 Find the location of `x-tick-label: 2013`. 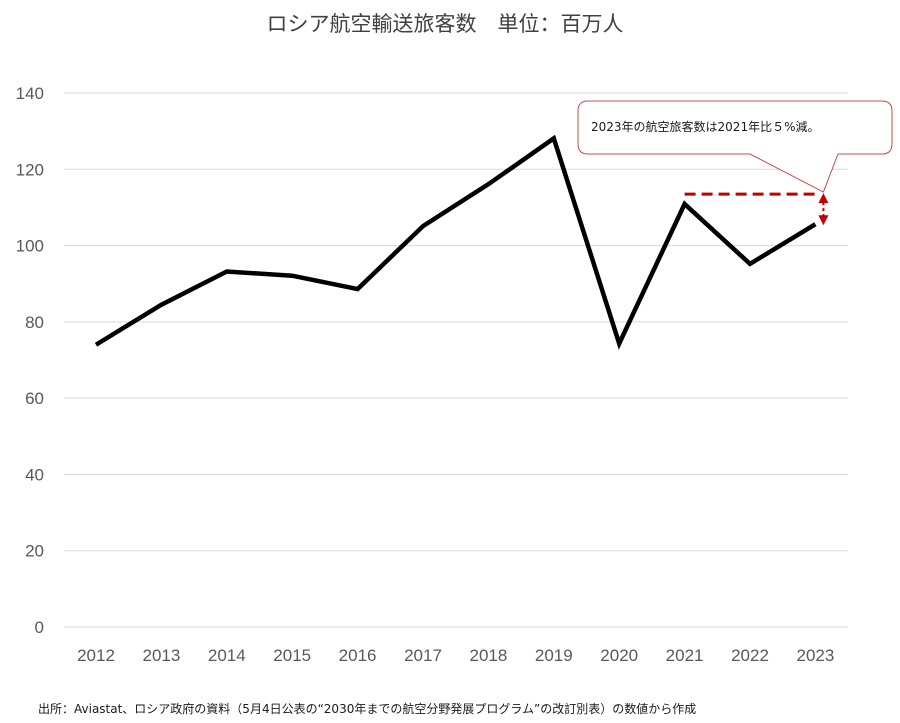

x-tick-label: 2013 is located at coordinates (161, 655).